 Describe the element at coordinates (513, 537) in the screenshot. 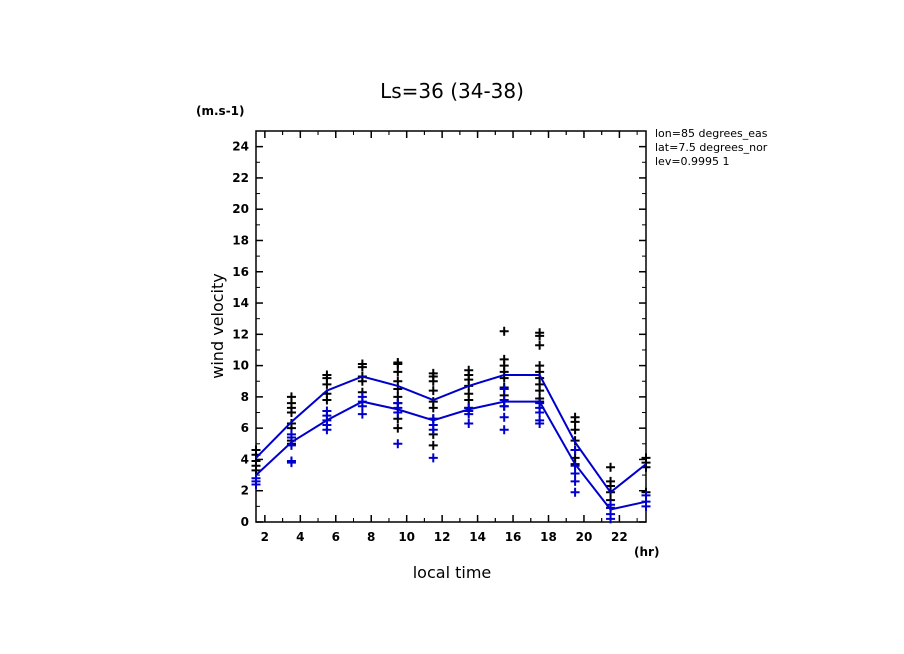

I see `x-tick-label: 16` at that location.